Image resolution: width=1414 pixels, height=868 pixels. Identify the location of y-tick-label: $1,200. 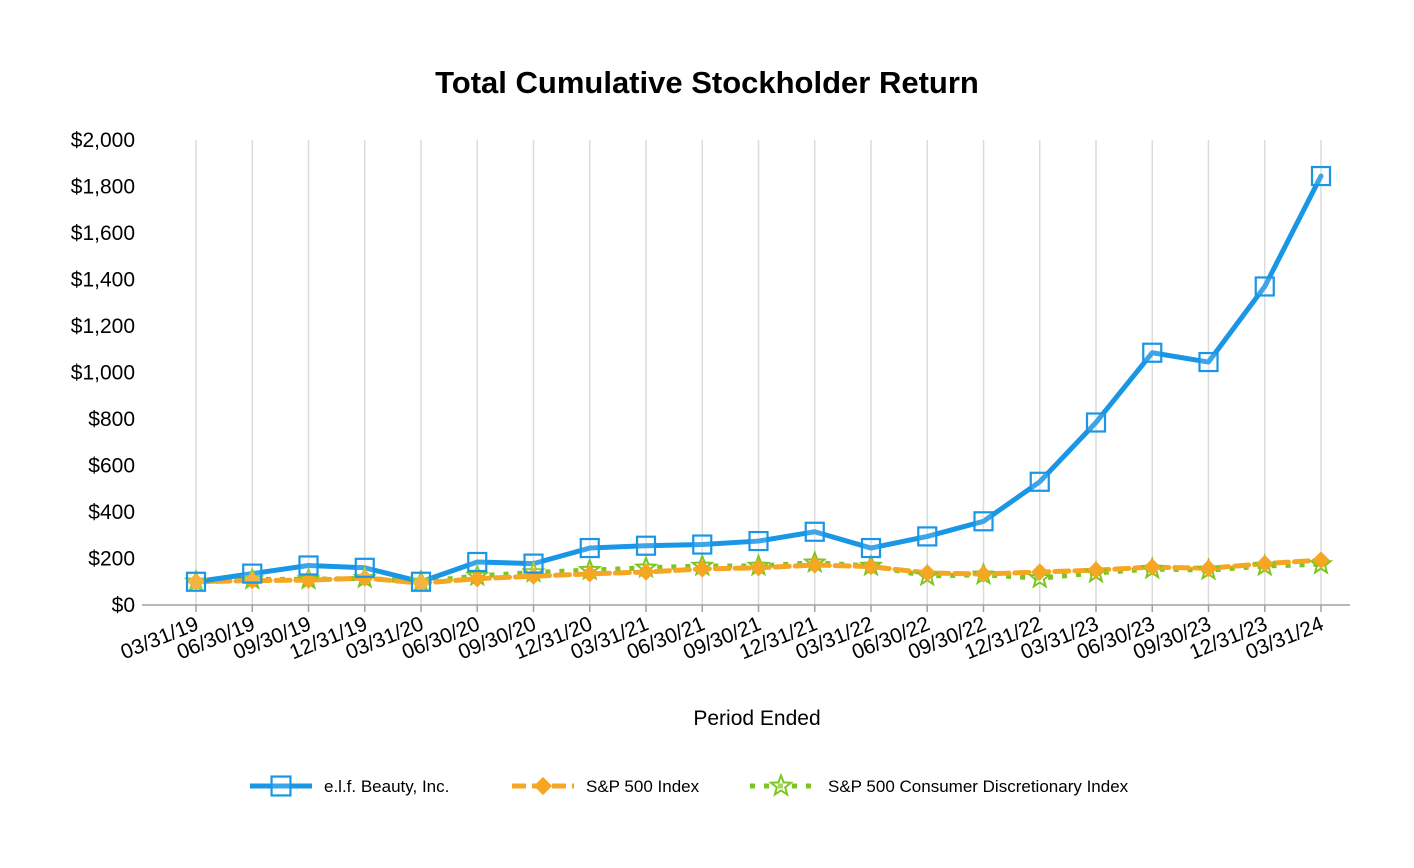
(103, 326).